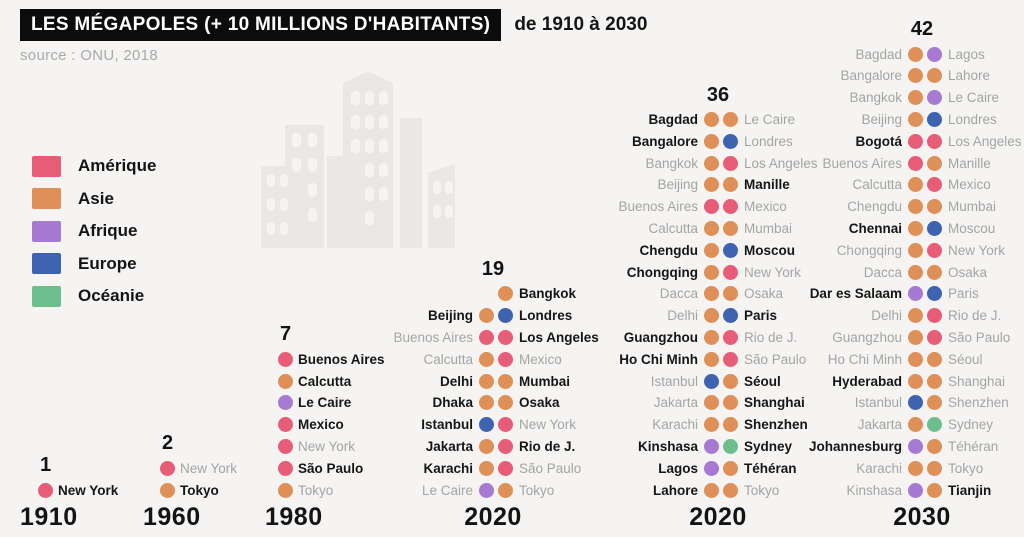 Image resolution: width=1024 pixels, height=537 pixels. I want to click on city-label: Tokyo, so click(966, 468).